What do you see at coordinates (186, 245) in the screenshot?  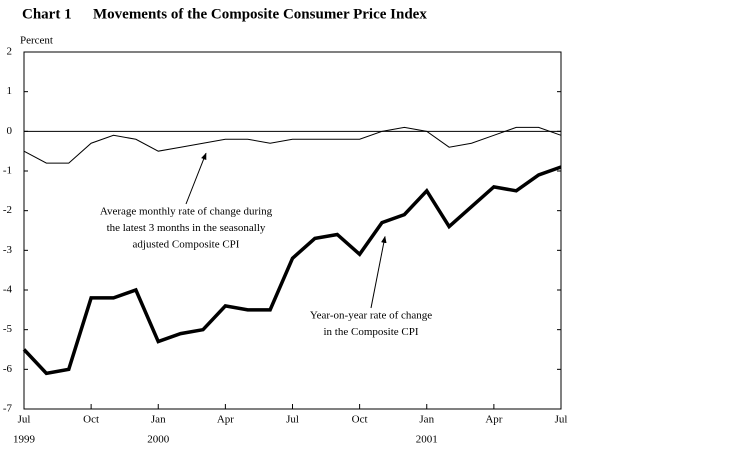 I see `annotation-text: adjusted Composite CPI` at bounding box center [186, 245].